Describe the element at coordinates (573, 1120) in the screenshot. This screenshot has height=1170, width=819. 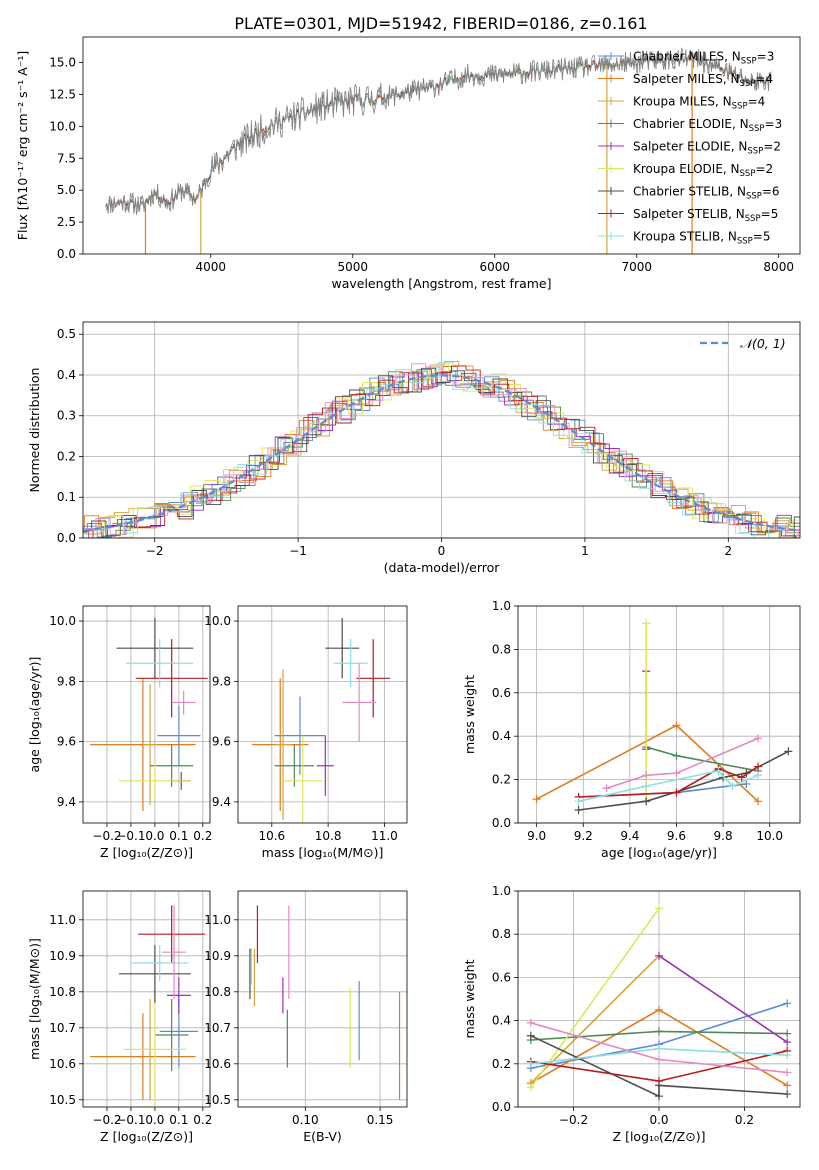
I see `x-tick-label: −0.2` at that location.